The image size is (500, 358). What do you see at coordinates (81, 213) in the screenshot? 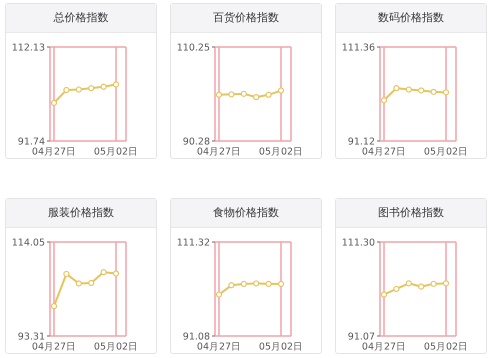
I see `chart-title: 服装价格指数` at bounding box center [81, 213].